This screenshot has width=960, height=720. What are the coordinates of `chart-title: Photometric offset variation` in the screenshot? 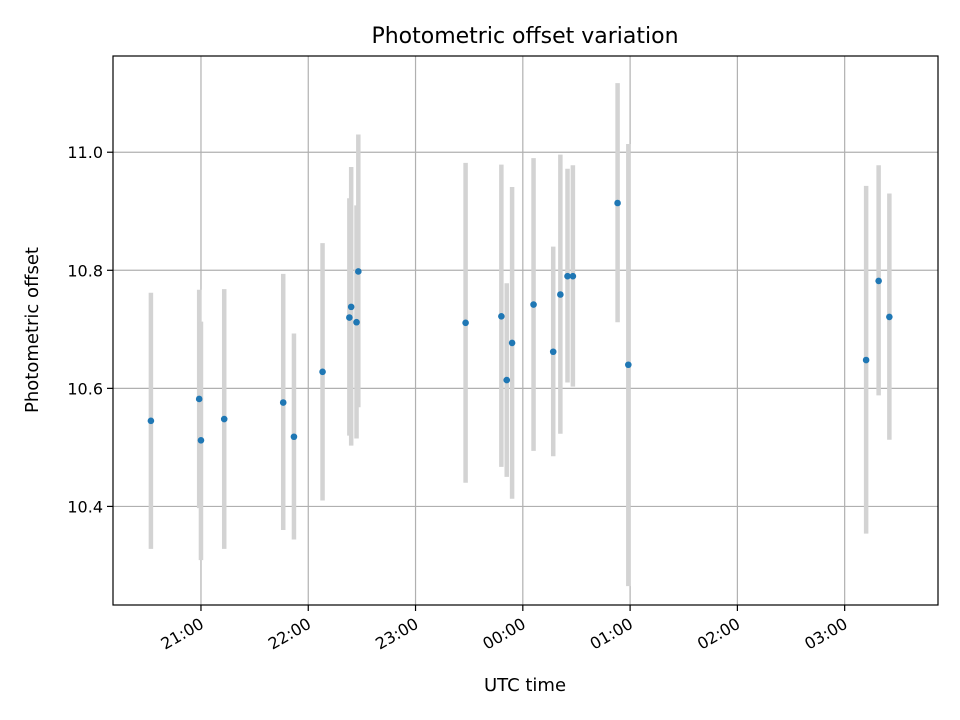 It's located at (524, 36).